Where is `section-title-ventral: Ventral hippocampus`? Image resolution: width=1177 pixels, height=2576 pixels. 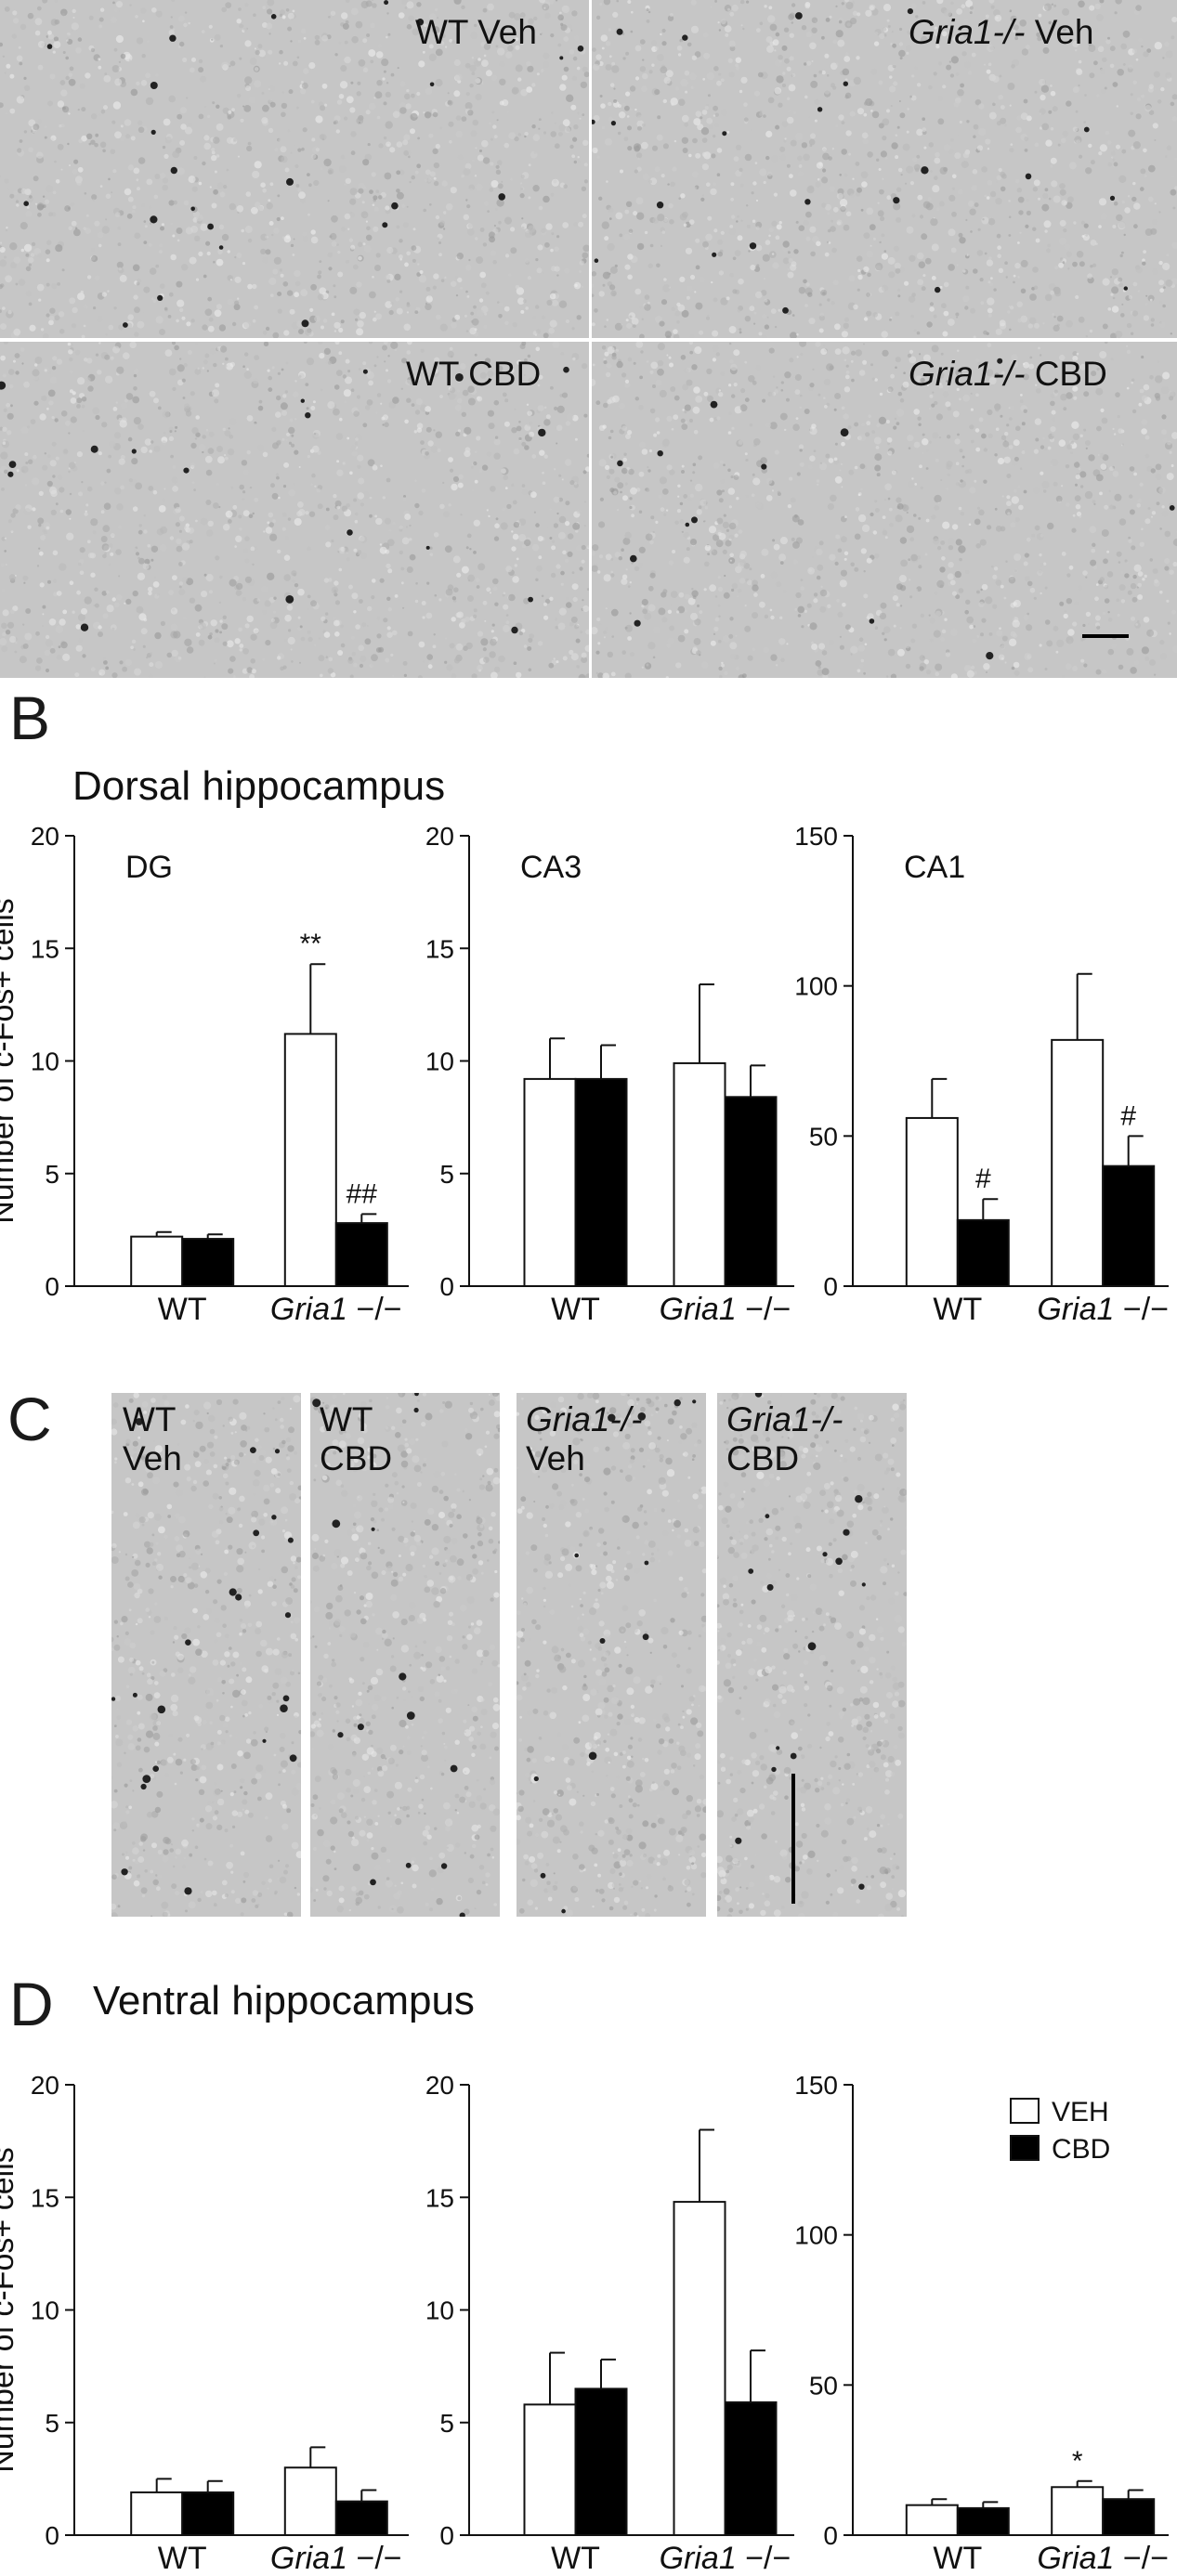
section-title-ventral: Ventral hippocampus is located at coordinates (284, 2000).